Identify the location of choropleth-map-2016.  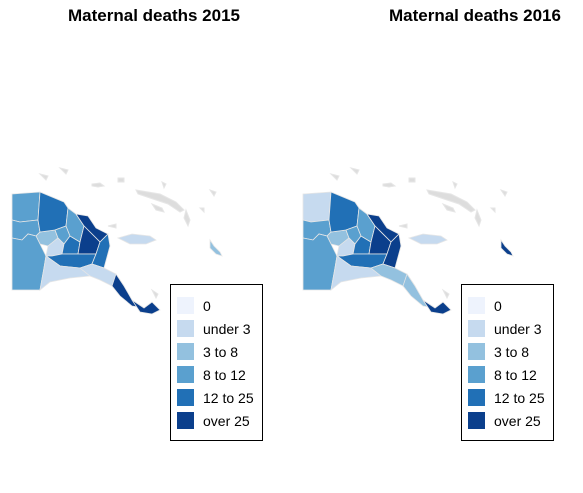
(408, 241).